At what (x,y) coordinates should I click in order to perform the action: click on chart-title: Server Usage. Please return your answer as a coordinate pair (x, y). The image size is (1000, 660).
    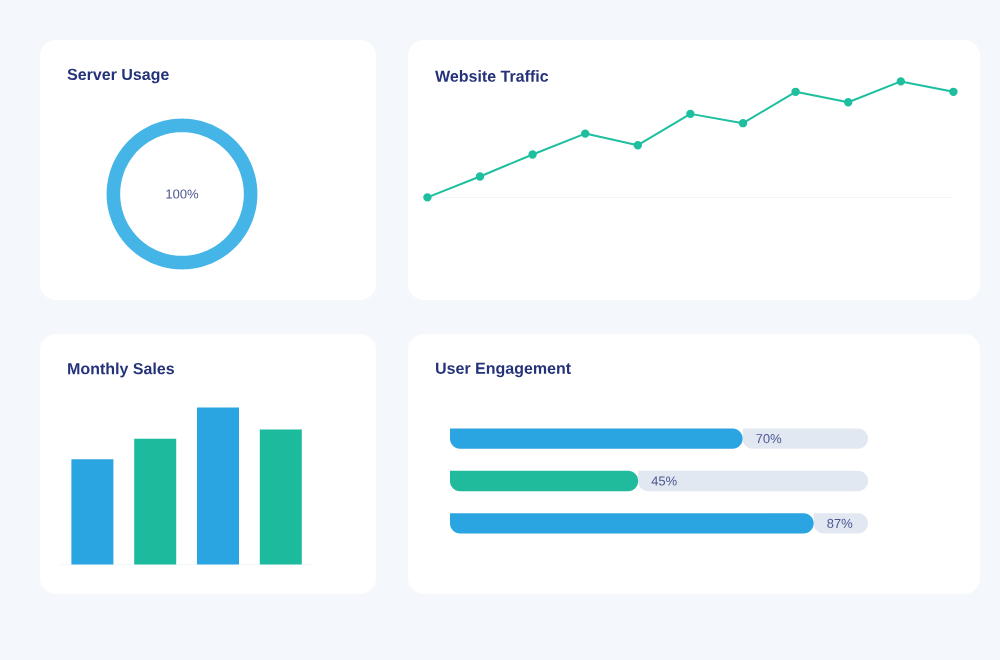
    Looking at the image, I should click on (118, 76).